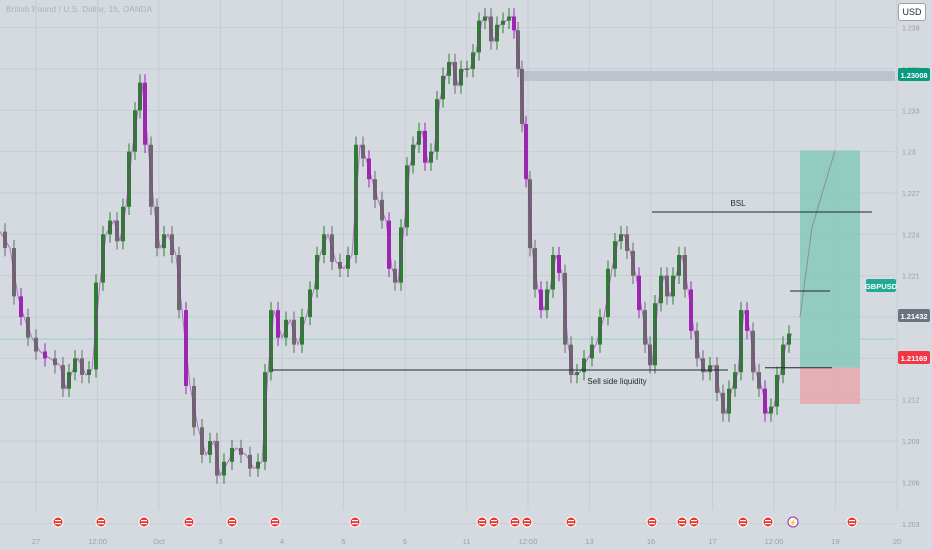 Image resolution: width=932 pixels, height=550 pixels. I want to click on x-tick-label: 6, so click(405, 541).